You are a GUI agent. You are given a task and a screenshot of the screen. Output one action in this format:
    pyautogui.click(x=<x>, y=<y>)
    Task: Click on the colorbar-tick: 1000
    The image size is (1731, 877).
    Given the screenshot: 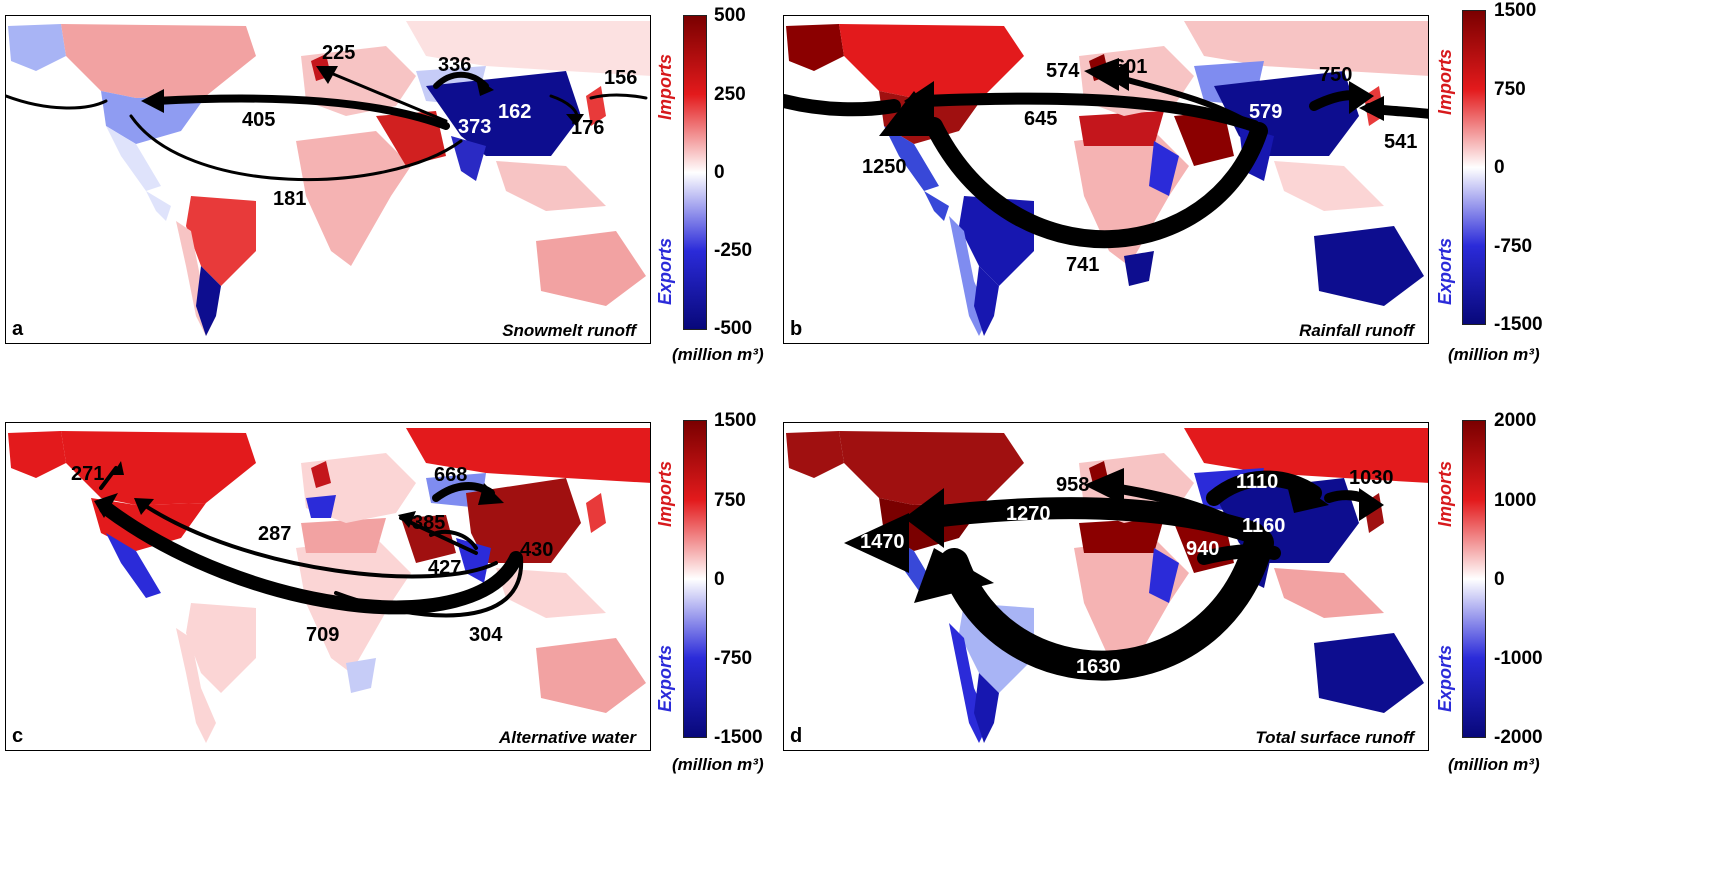 What is the action you would take?
    pyautogui.click(x=1515, y=500)
    